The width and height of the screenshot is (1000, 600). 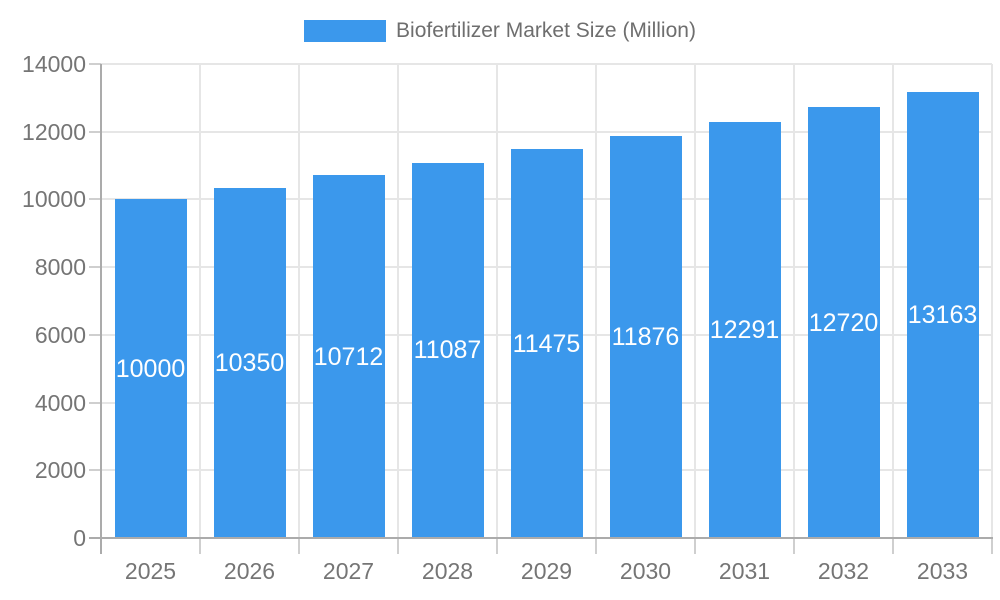 I want to click on y-axis-tick-label: 4000, so click(x=60, y=402).